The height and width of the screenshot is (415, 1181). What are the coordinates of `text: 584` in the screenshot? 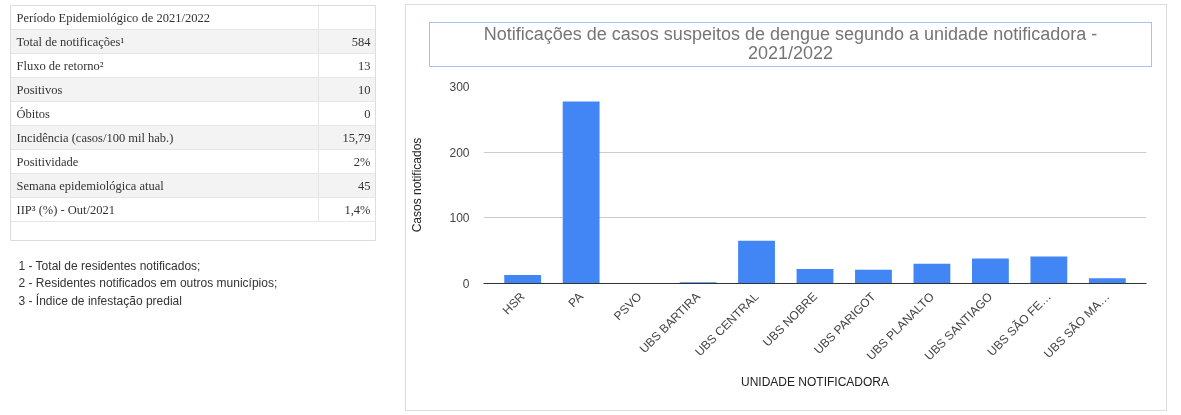 It's located at (361, 41).